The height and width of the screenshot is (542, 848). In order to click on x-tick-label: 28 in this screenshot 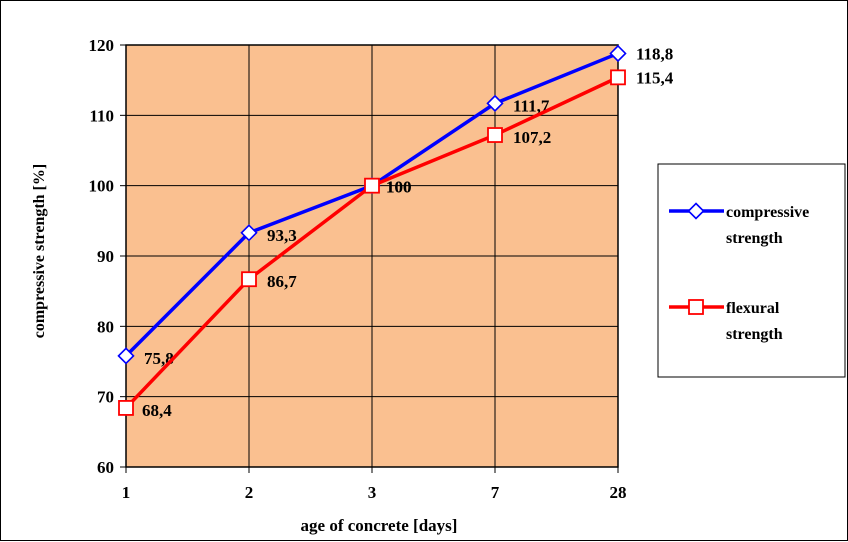, I will do `click(618, 492)`.